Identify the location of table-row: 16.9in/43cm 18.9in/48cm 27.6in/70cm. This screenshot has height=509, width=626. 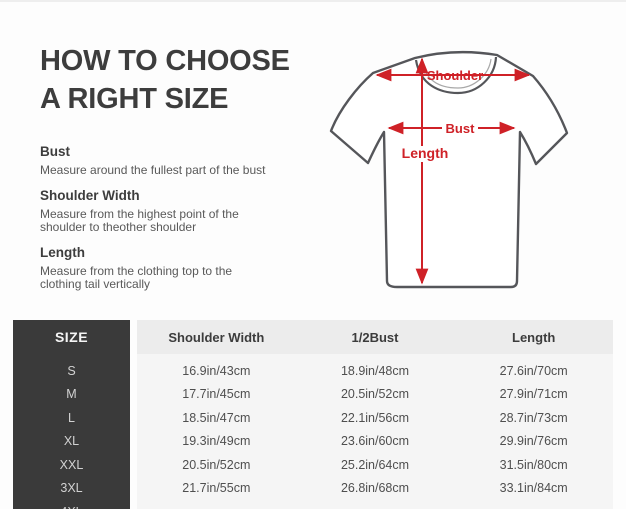
(375, 371).